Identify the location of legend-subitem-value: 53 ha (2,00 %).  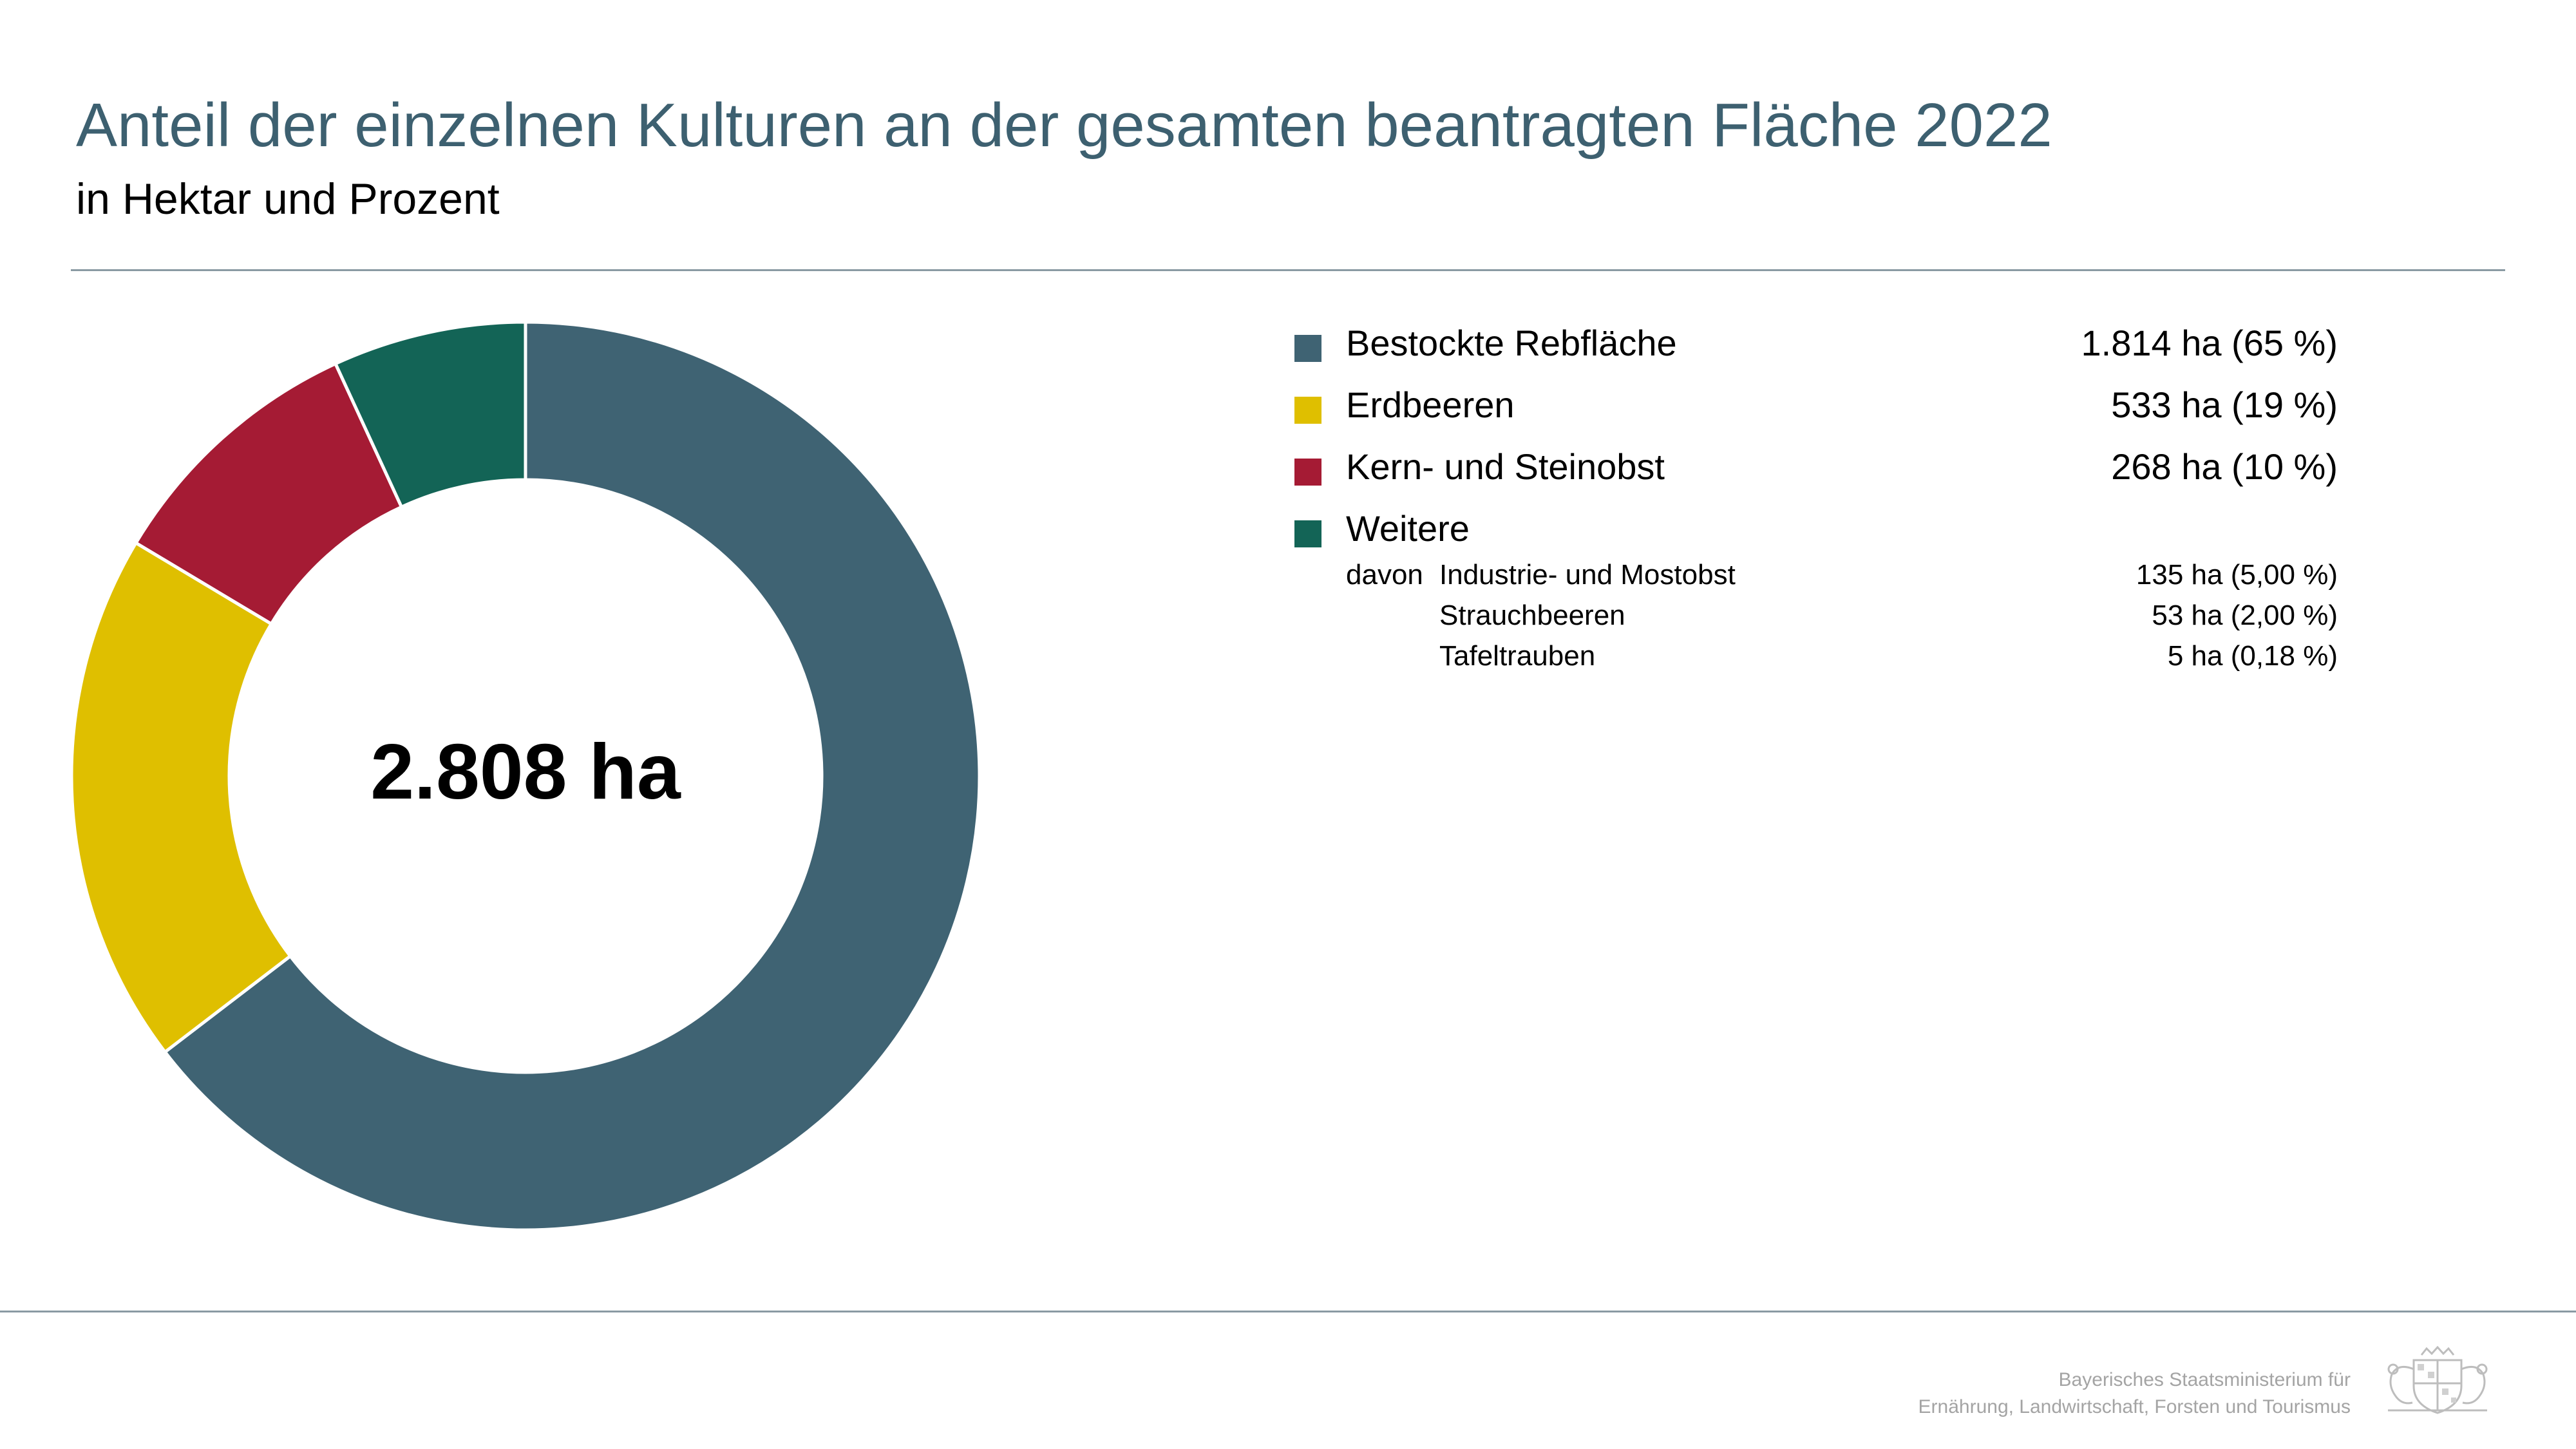
(2245, 615).